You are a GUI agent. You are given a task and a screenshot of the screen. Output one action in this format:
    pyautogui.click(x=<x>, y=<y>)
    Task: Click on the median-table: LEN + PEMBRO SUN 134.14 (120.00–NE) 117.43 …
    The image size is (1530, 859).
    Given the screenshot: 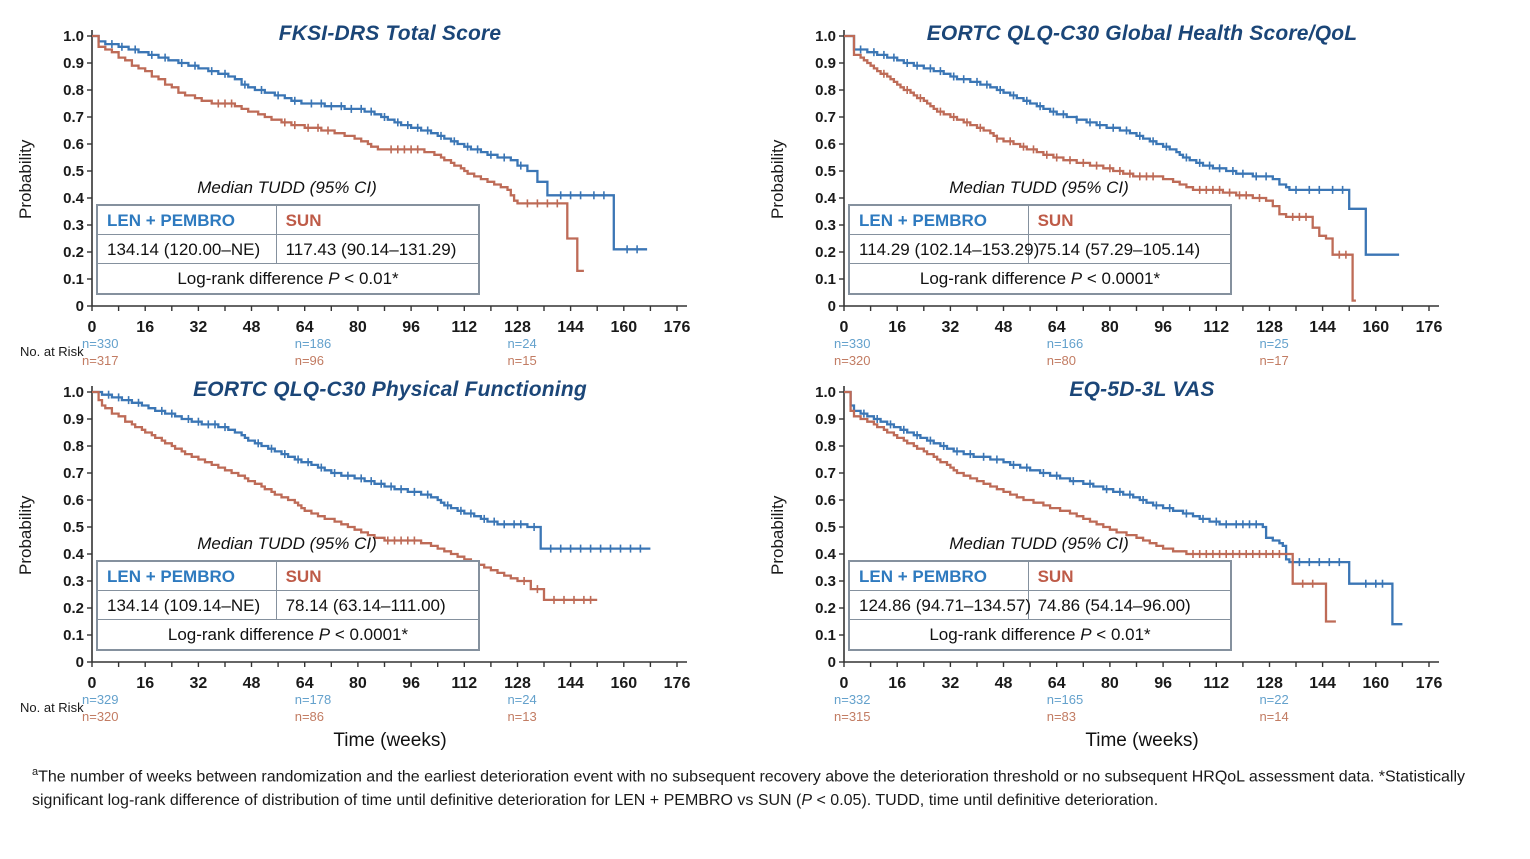 What is the action you would take?
    pyautogui.click(x=288, y=249)
    